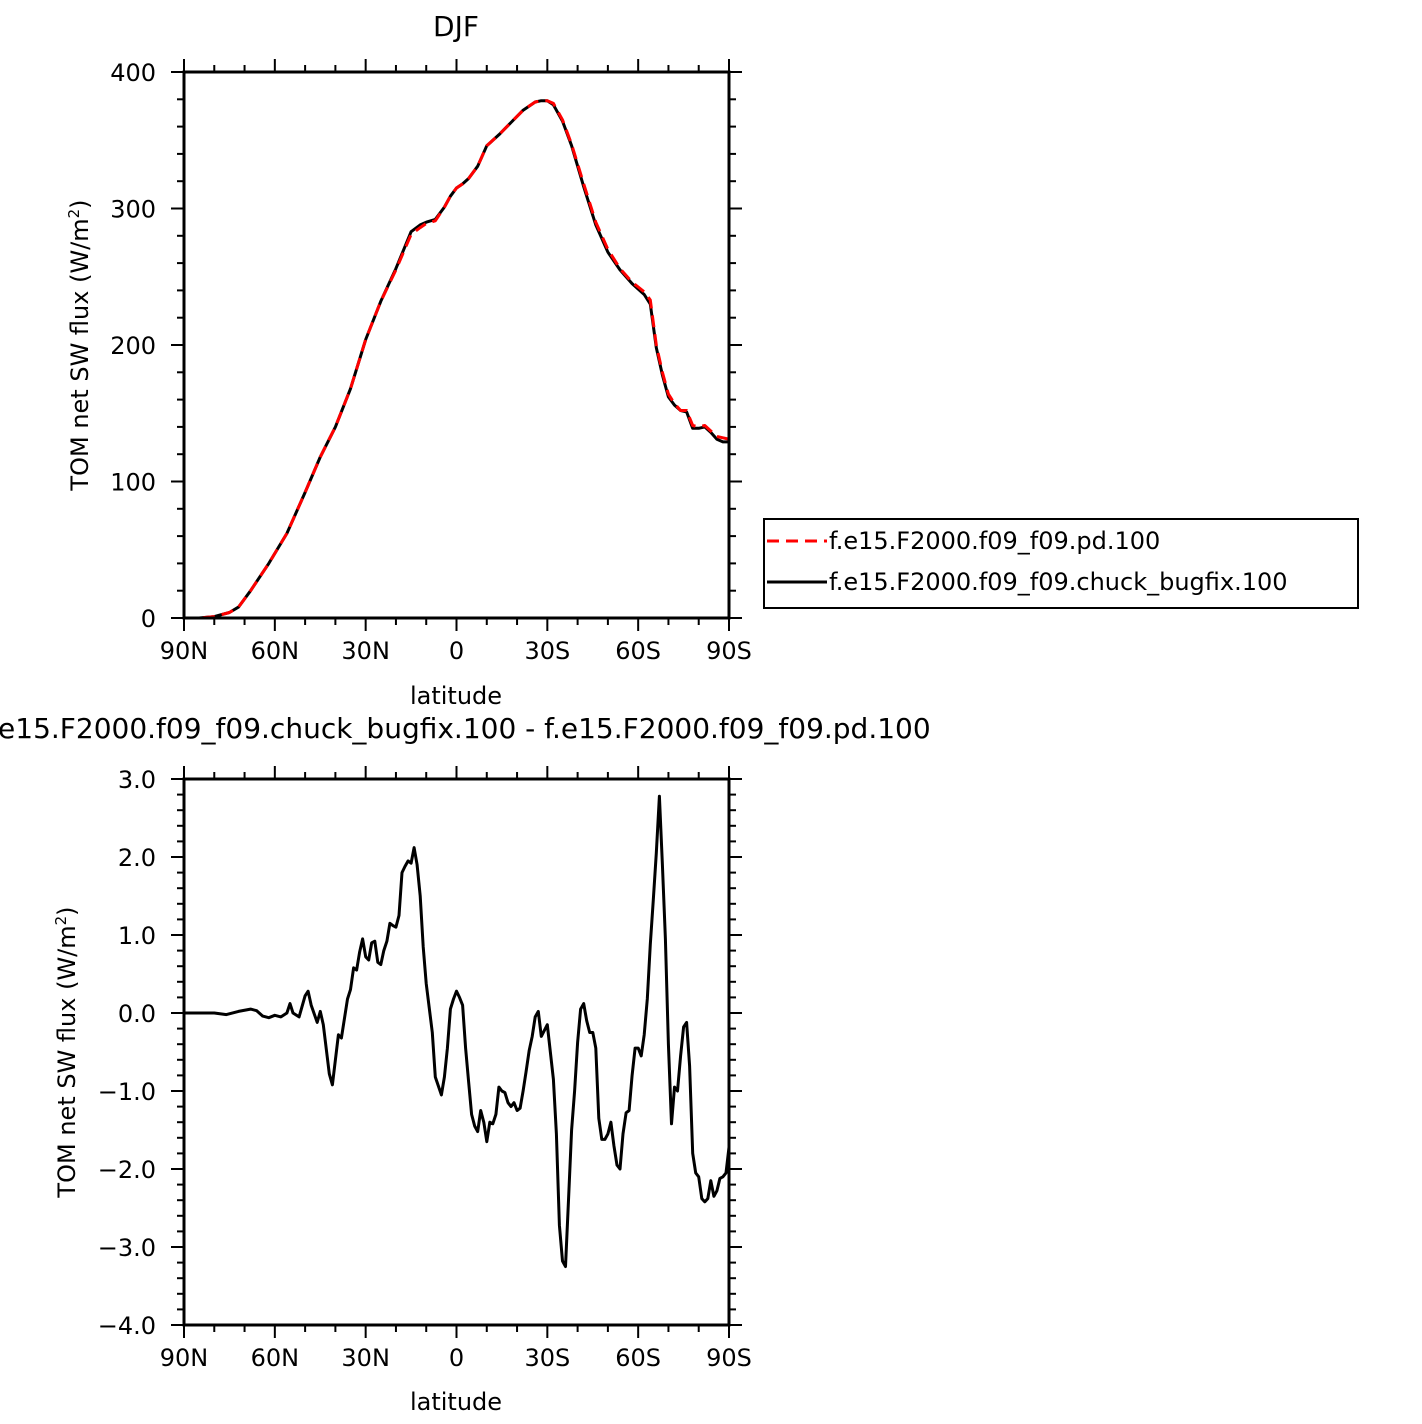  I want to click on legend-box, so click(1061, 563).